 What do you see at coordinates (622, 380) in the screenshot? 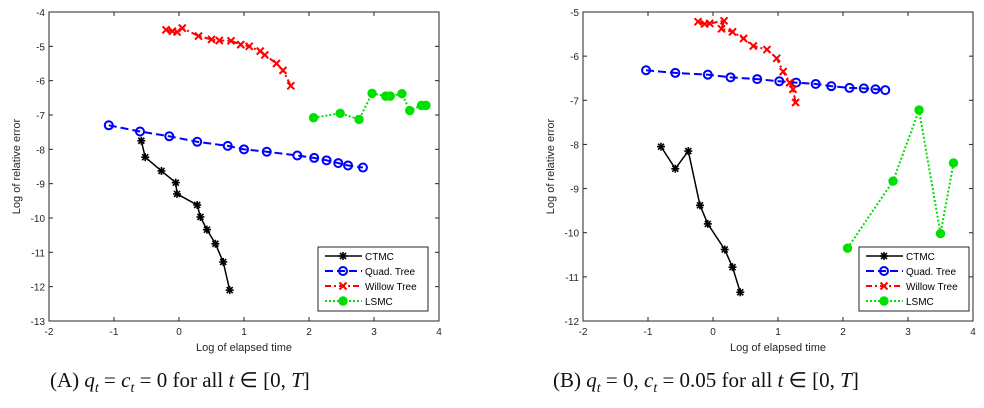
I see `caption-b-eq: = 0,` at bounding box center [622, 380].